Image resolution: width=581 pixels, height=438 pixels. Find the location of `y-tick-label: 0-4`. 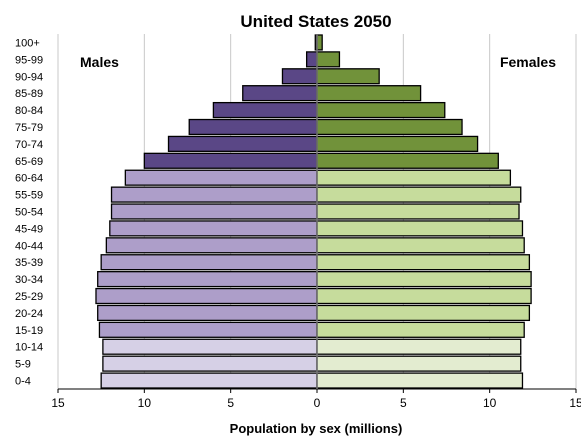

y-tick-label: 0-4 is located at coordinates (23, 382).